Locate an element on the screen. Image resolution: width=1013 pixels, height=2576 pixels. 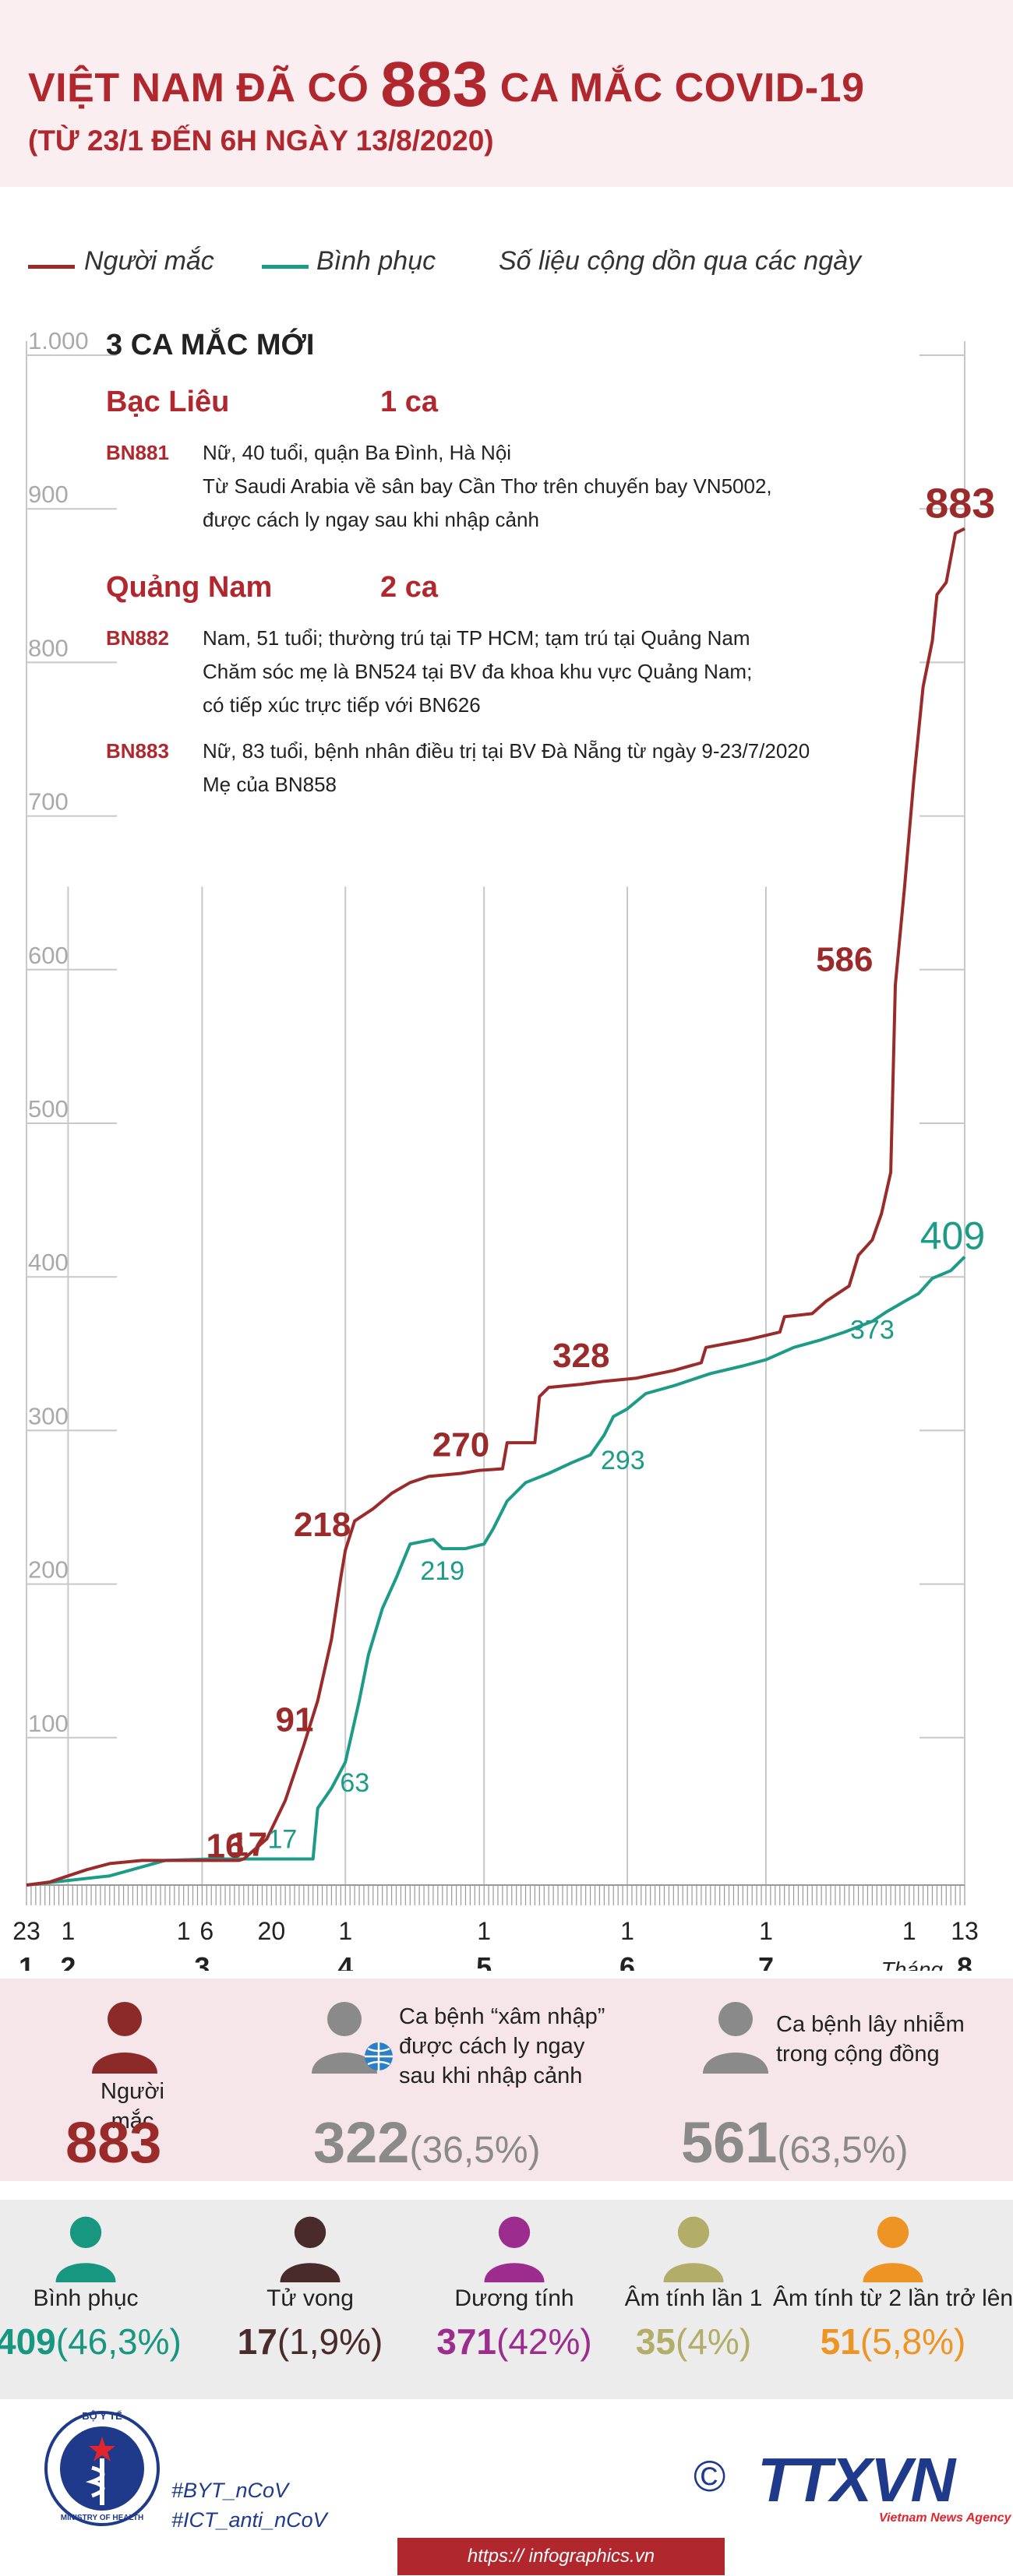
x-month-label: 2 is located at coordinates (68, 1961).